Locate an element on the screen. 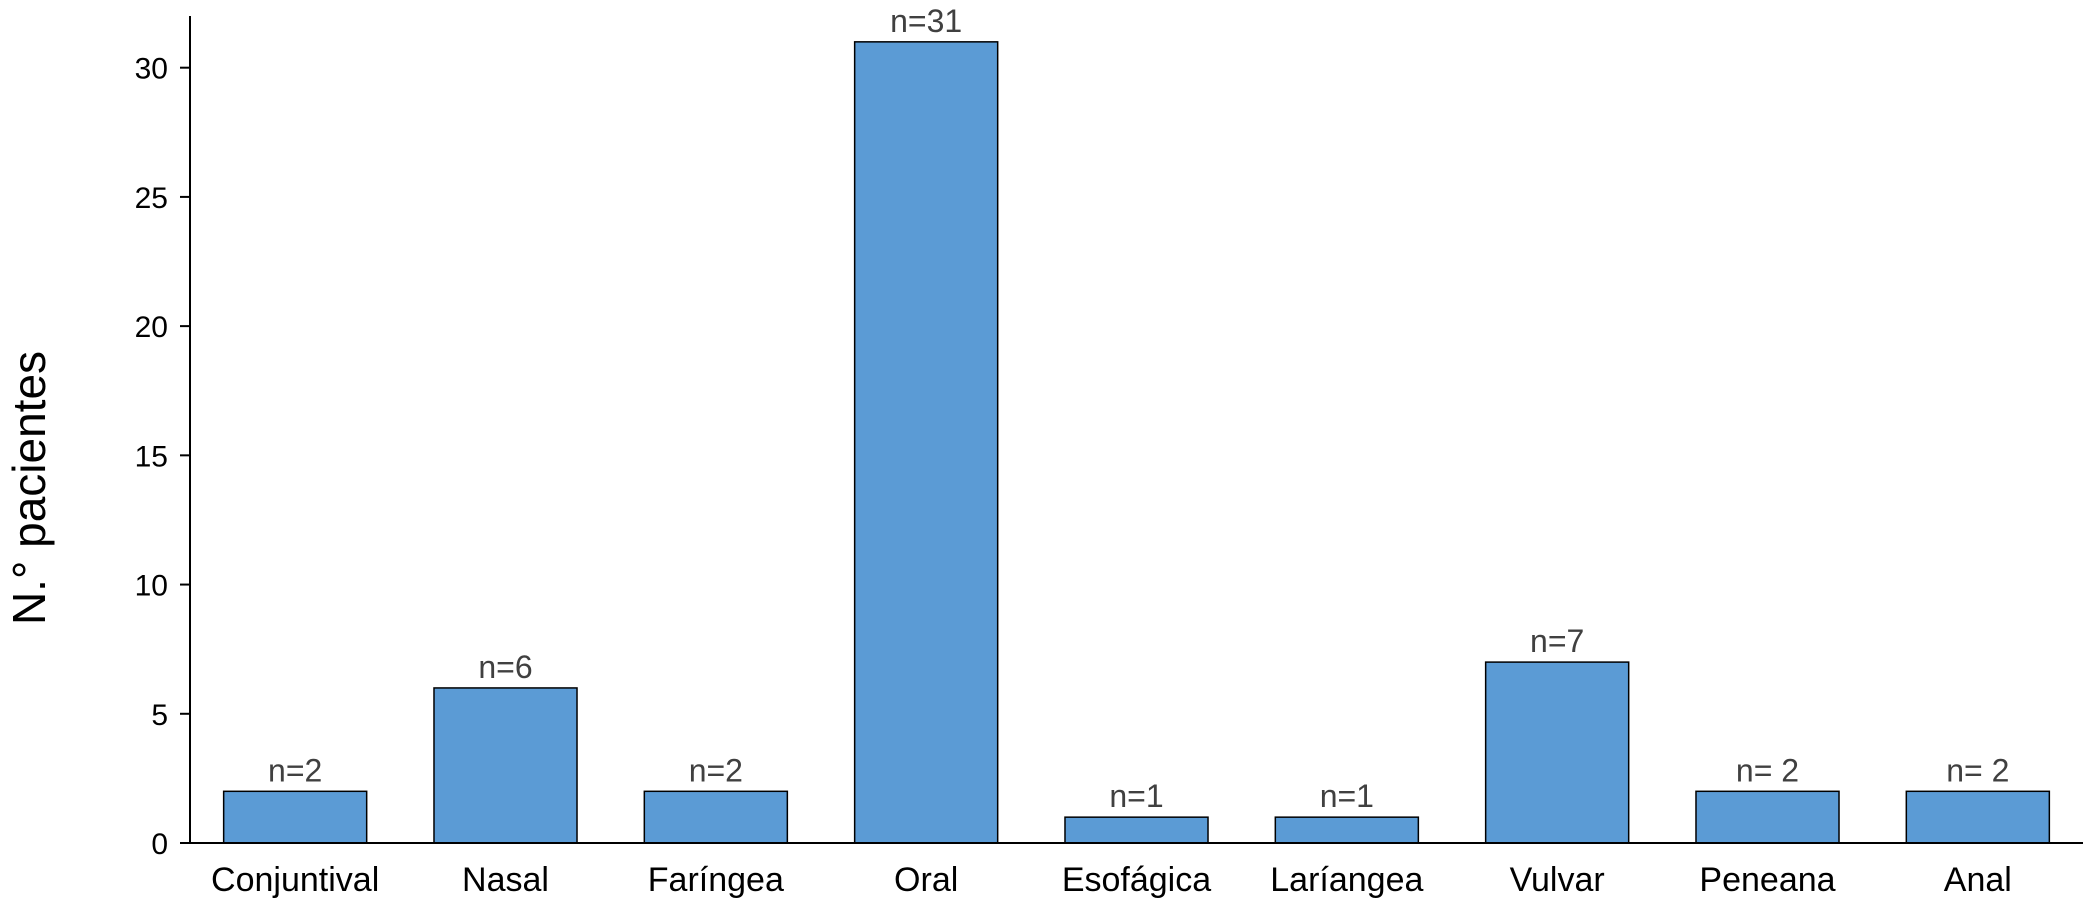 Image resolution: width=2091 pixels, height=911 pixels. x-tick-label: Anal is located at coordinates (1978, 880).